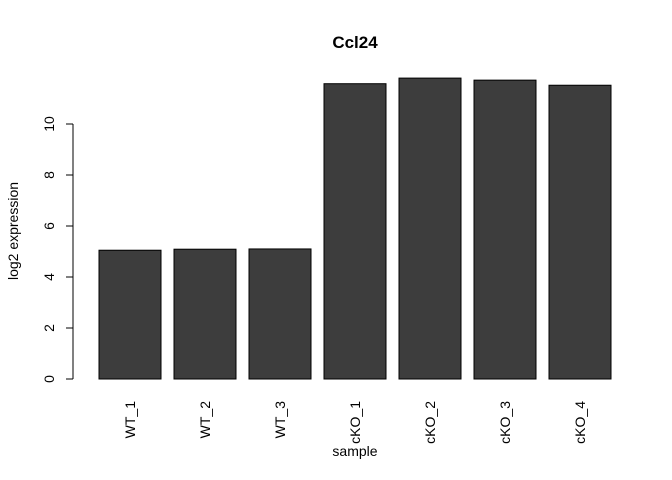  I want to click on x-tick-label: WT_2, so click(205, 420).